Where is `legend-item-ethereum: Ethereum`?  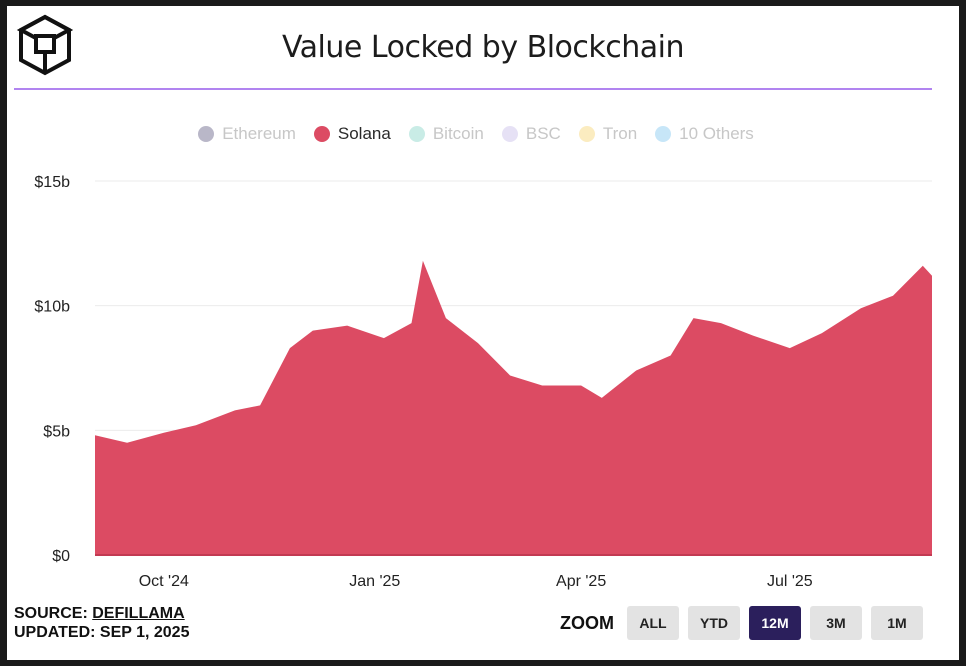
legend-item-ethereum: Ethereum is located at coordinates (247, 134).